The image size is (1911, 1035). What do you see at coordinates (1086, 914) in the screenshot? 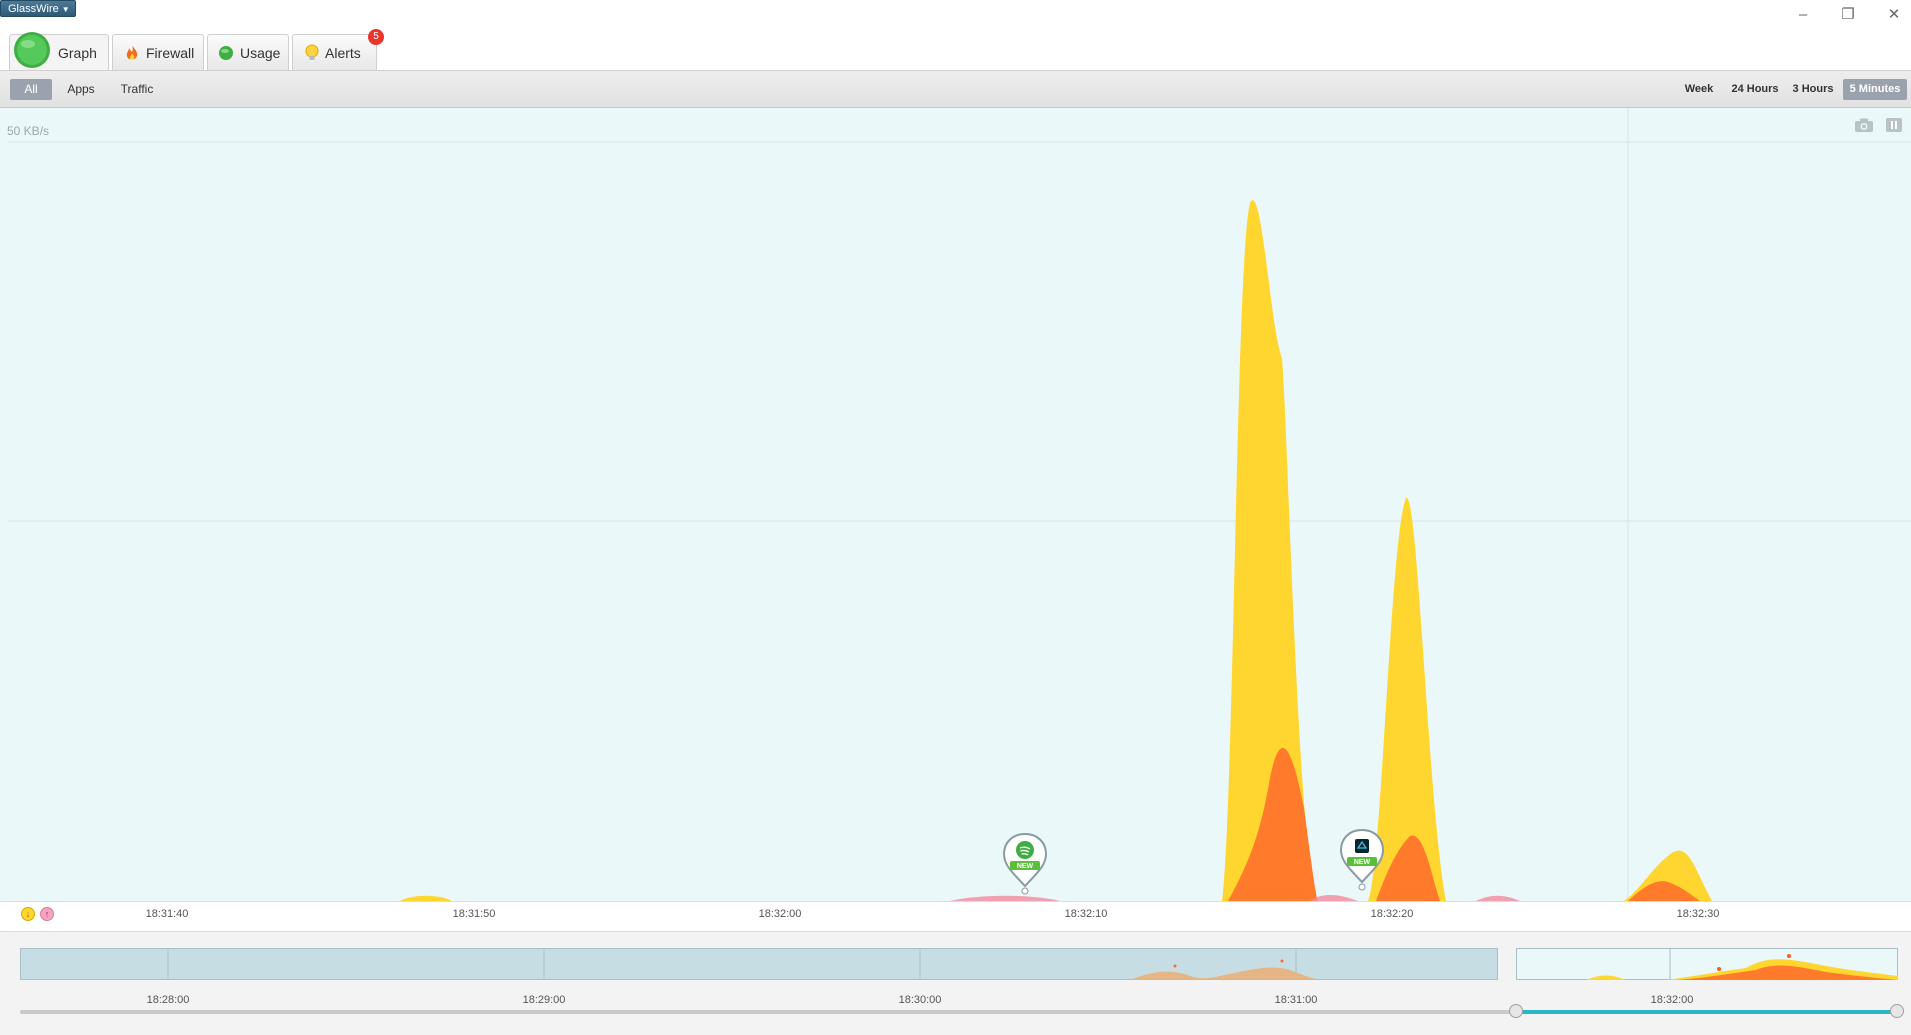
I see `time-tick-label: 18:32:10` at bounding box center [1086, 914].